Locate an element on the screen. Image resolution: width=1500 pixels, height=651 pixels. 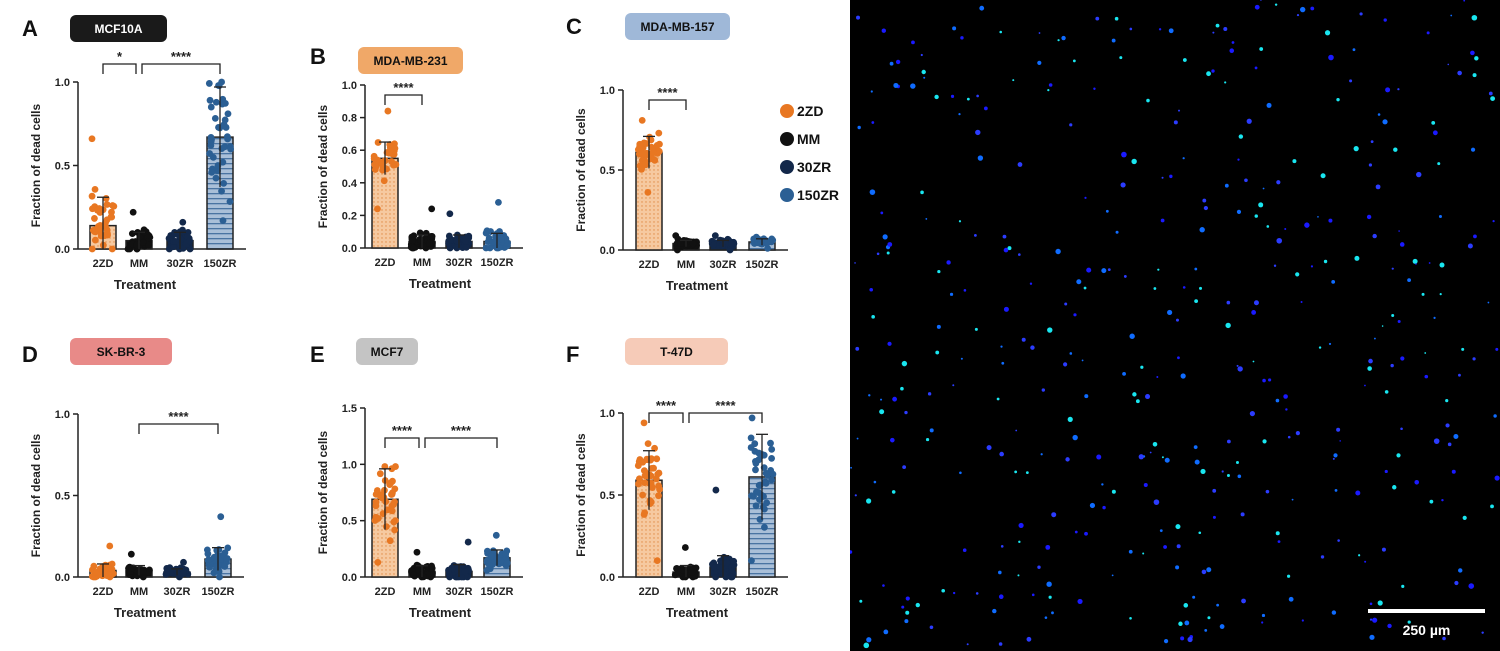
legend-label: 150ZR is located at coordinates (818, 195).